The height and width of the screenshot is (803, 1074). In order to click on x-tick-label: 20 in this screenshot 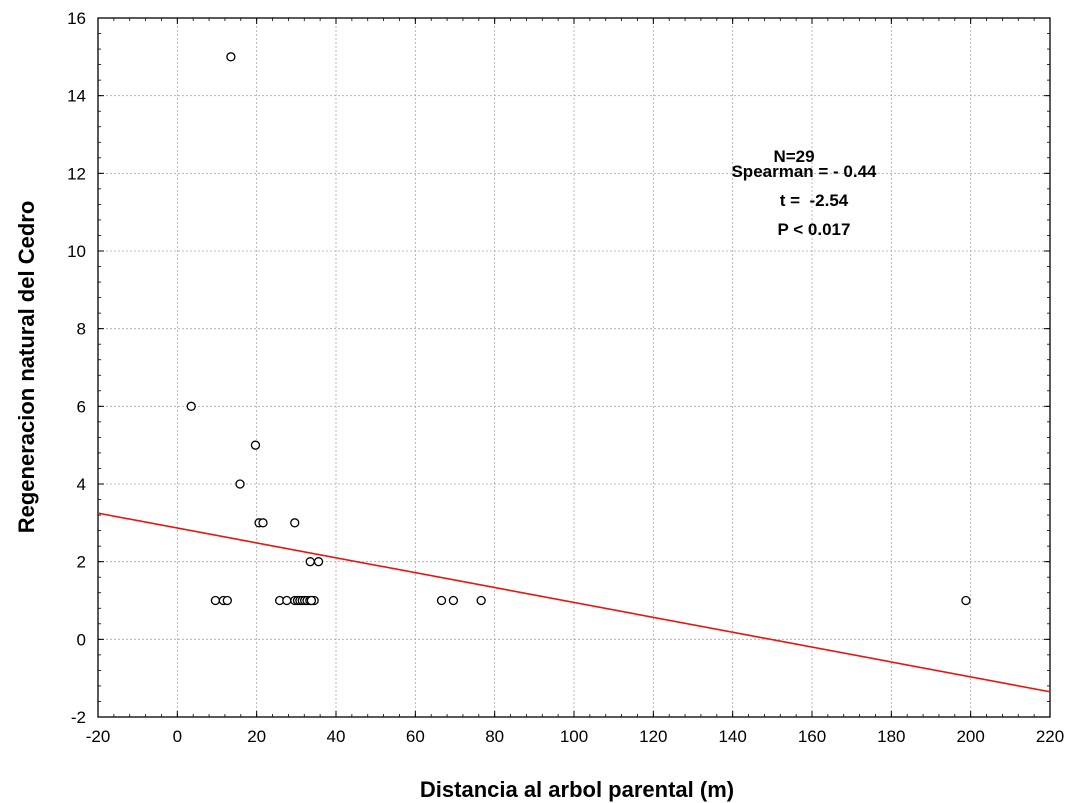, I will do `click(256, 736)`.